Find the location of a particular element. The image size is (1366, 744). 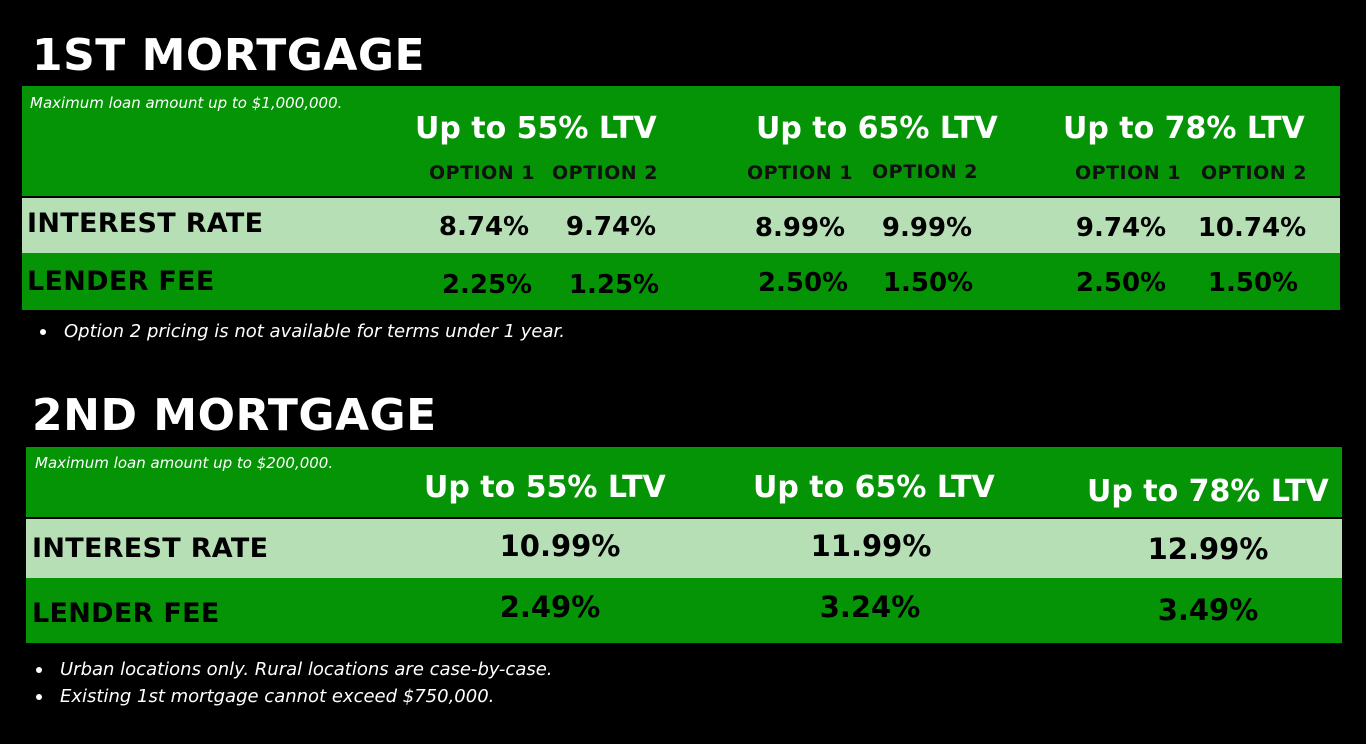

first-max-loan-note: Maximum loan amount up to $1,000,000. is located at coordinates (186, 103).